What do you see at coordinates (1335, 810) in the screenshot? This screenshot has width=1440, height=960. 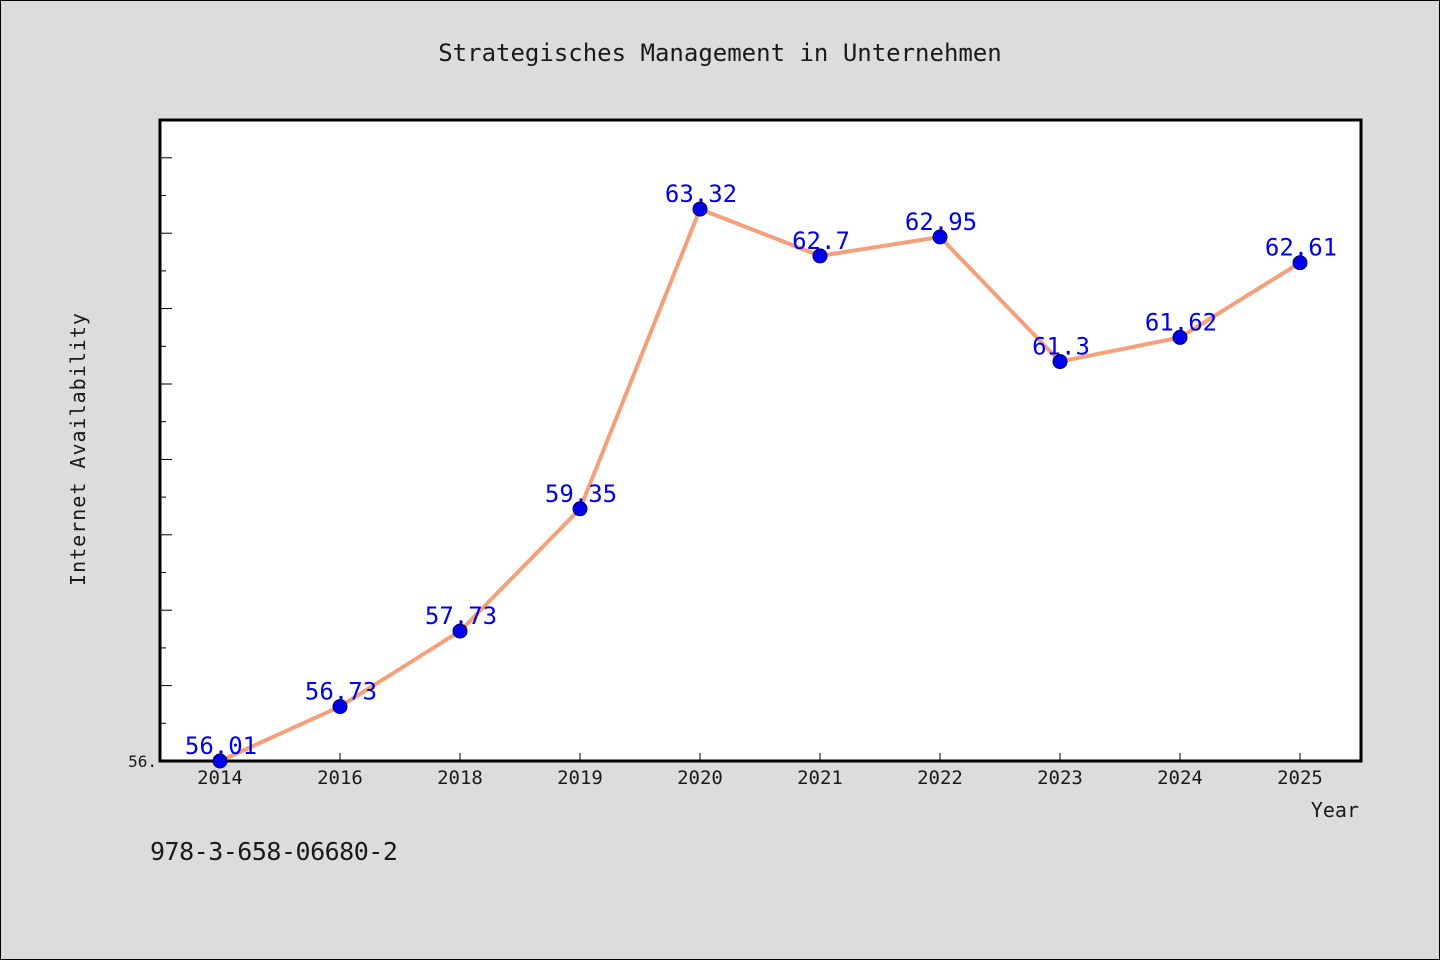 I see `x-axis-label: Year` at bounding box center [1335, 810].